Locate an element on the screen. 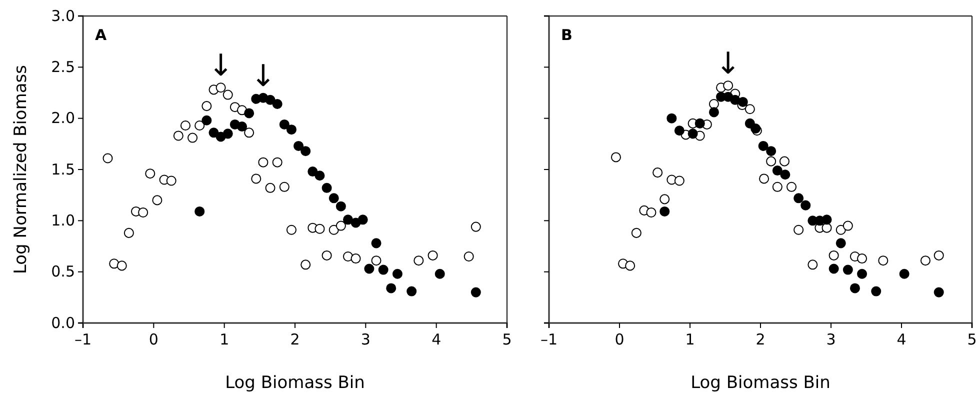  text: B is located at coordinates (566, 35).